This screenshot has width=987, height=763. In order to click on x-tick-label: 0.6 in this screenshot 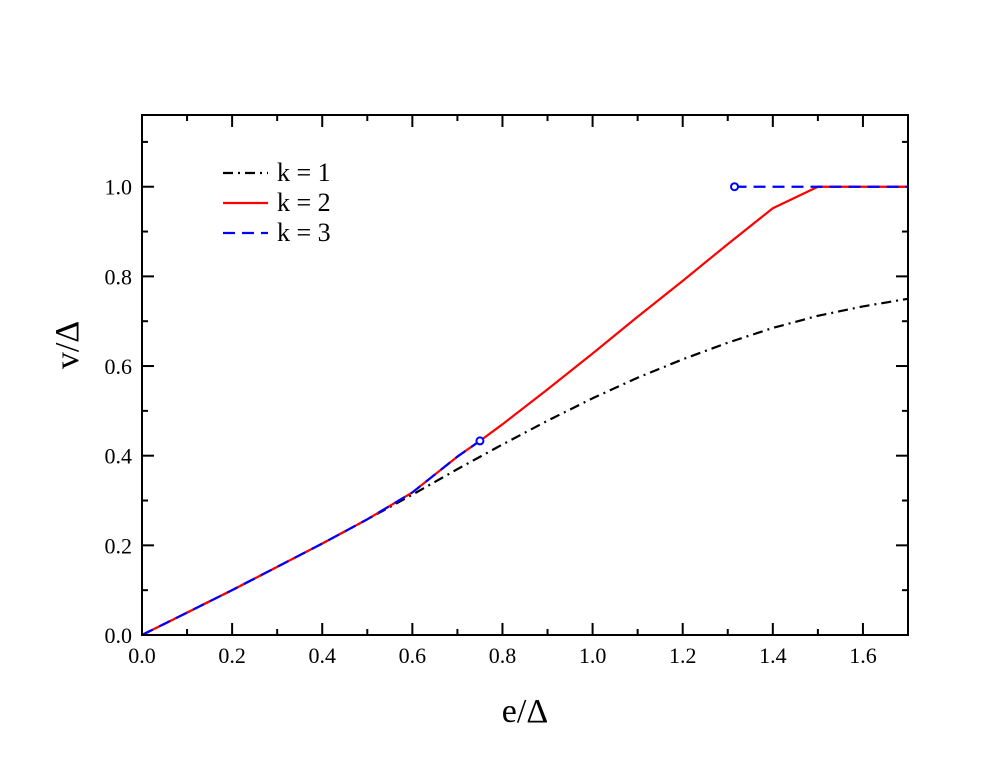, I will do `click(413, 655)`.